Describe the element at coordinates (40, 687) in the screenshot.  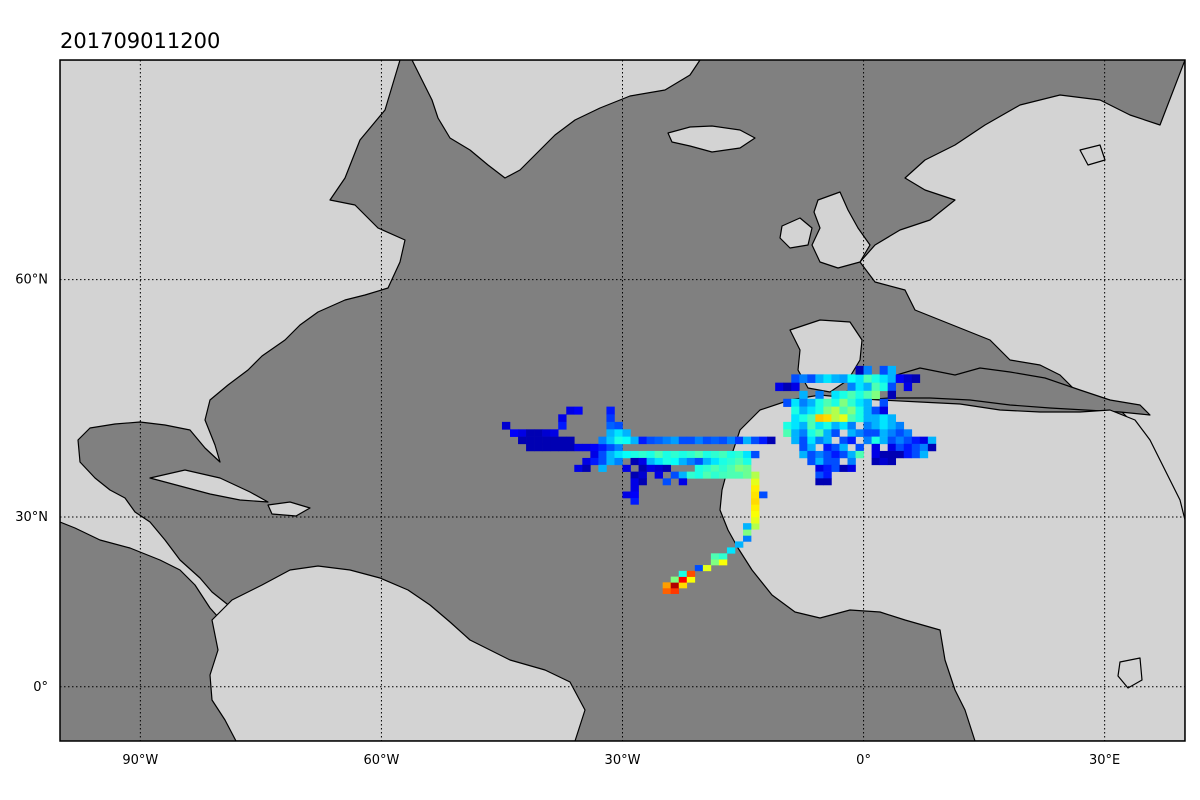
I see `latitude-label: 0°` at that location.